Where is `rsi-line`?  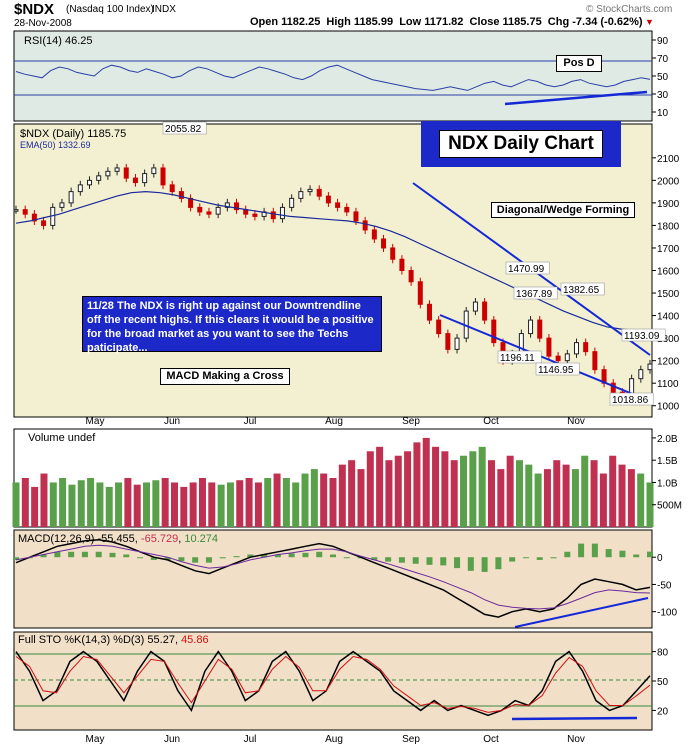 rsi-line is located at coordinates (333, 77).